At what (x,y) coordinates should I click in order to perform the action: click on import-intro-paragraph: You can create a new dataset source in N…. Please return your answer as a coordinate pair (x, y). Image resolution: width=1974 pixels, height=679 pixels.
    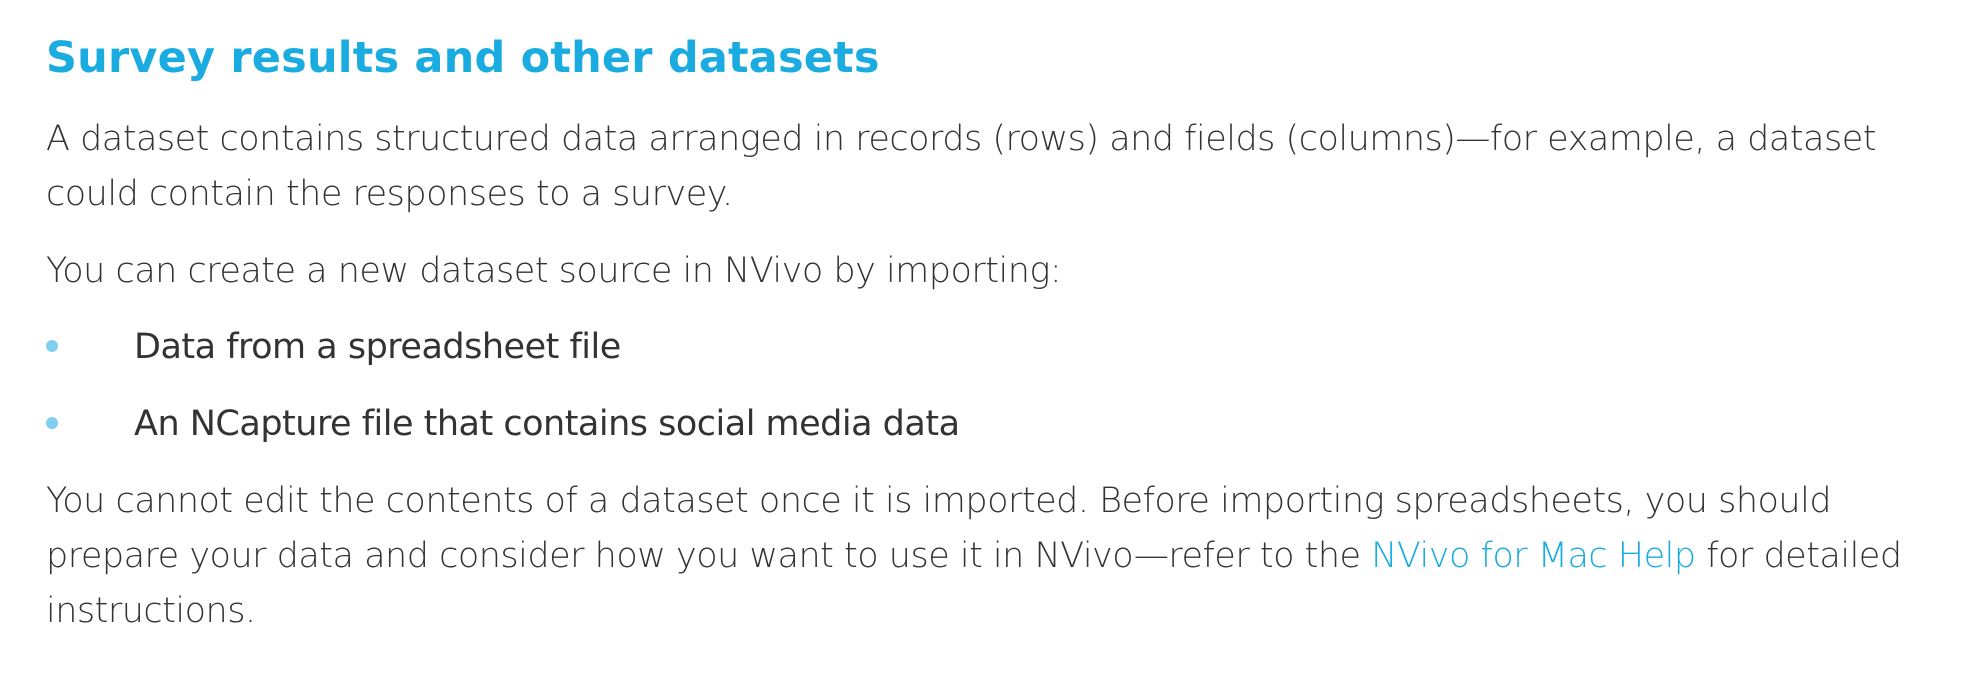
    Looking at the image, I should click on (554, 271).